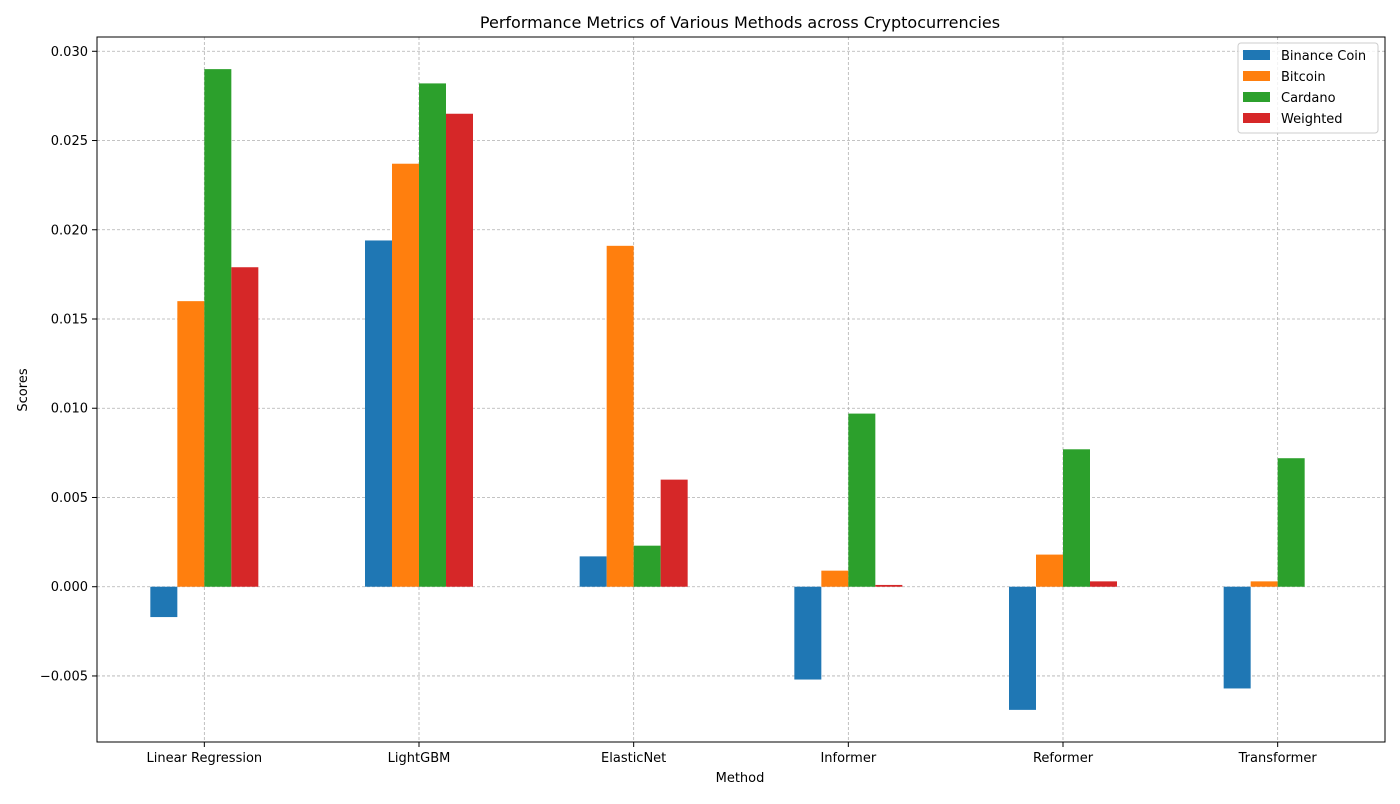  What do you see at coordinates (848, 758) in the screenshot?
I see `x-tick-label: Informer` at bounding box center [848, 758].